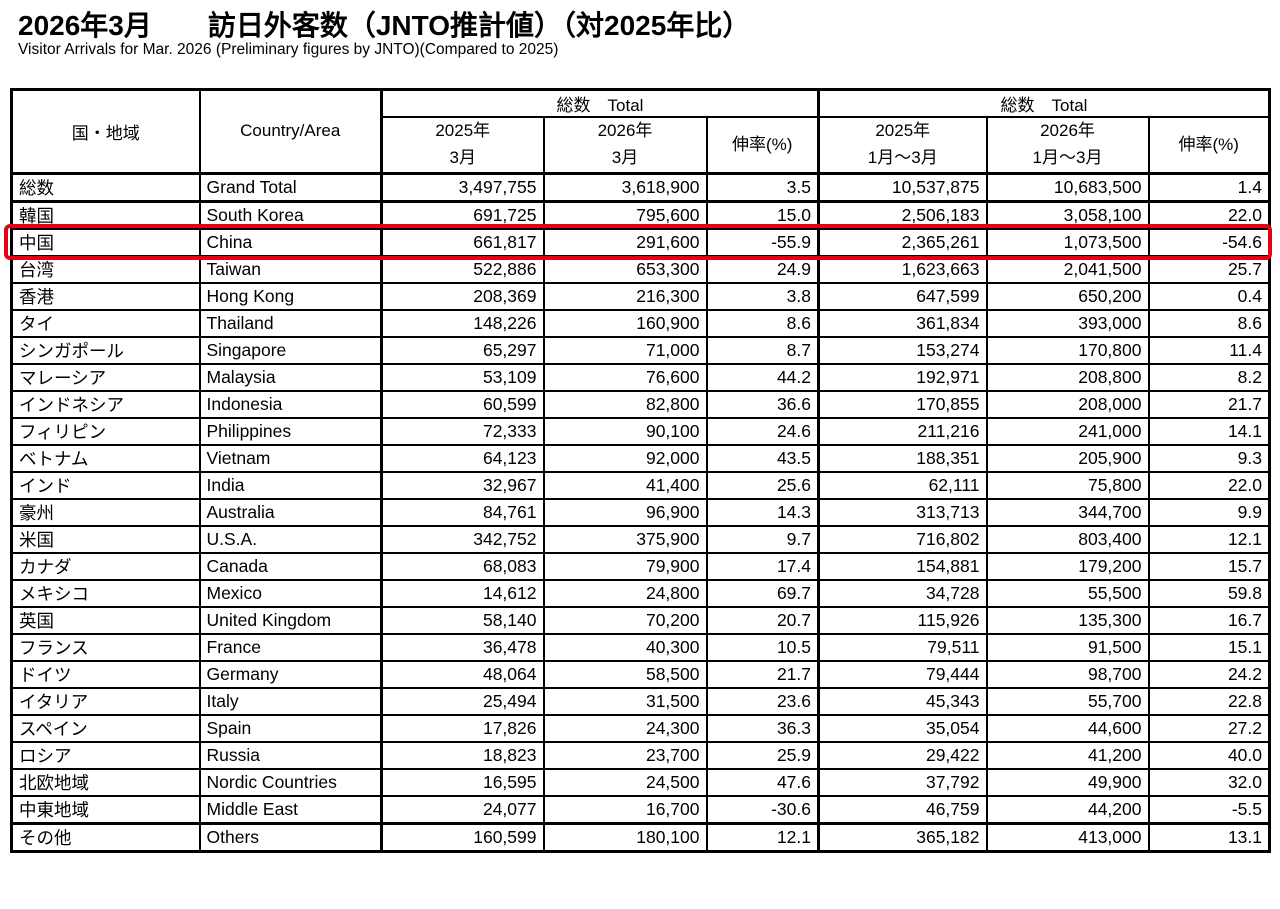 Image resolution: width=1280 pixels, height=909 pixels. I want to click on q1-2026-cell: 208,800, so click(1067, 377).